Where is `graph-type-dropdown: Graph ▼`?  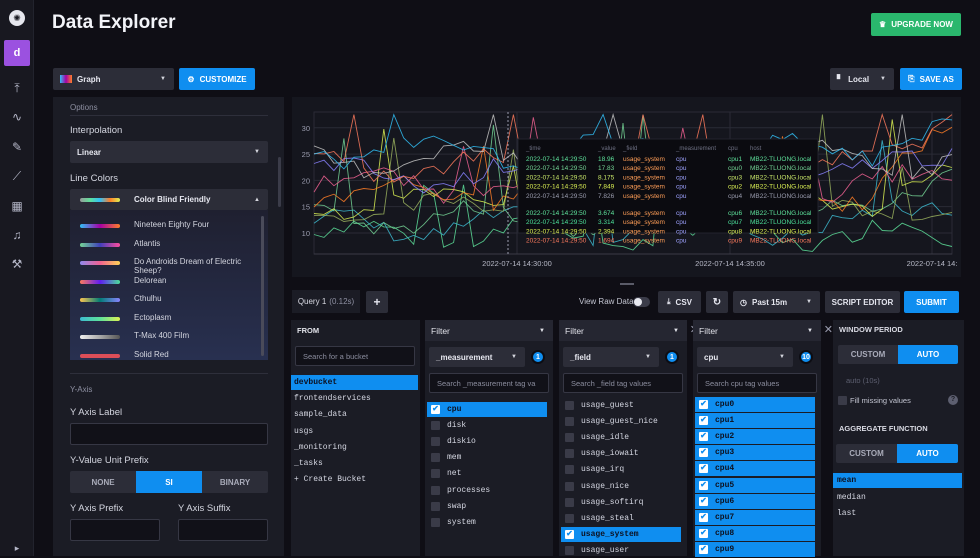
graph-type-dropdown: Graph ▼ is located at coordinates (113, 79).